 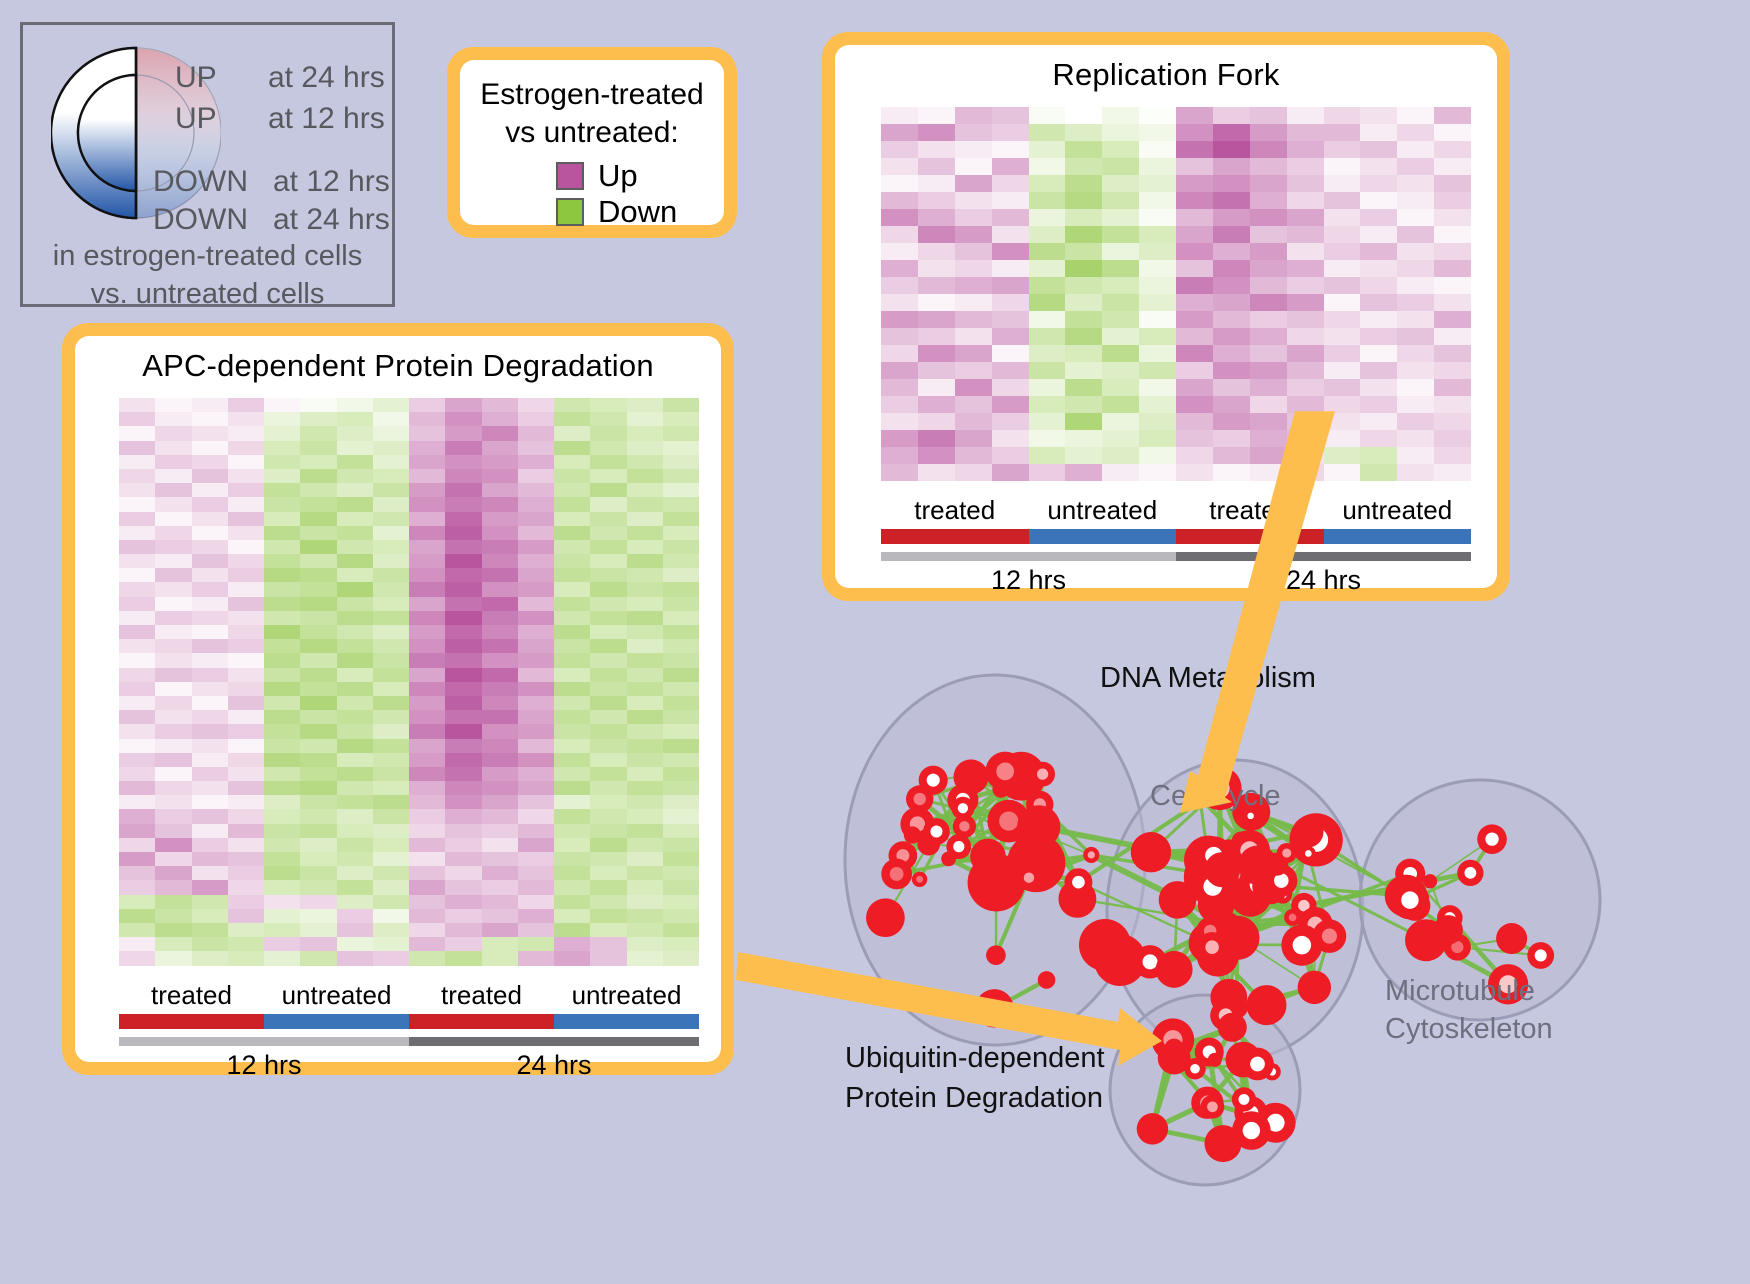 I want to click on rf-time-labels: 12 hrs 24 hrs, so click(x=1176, y=580).